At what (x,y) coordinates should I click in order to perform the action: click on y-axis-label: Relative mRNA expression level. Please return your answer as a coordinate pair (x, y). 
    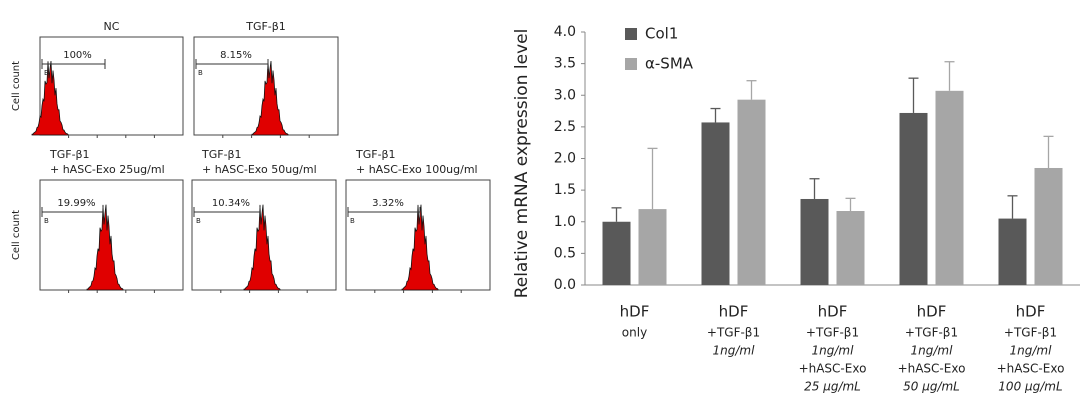
    Looking at the image, I should click on (522, 164).